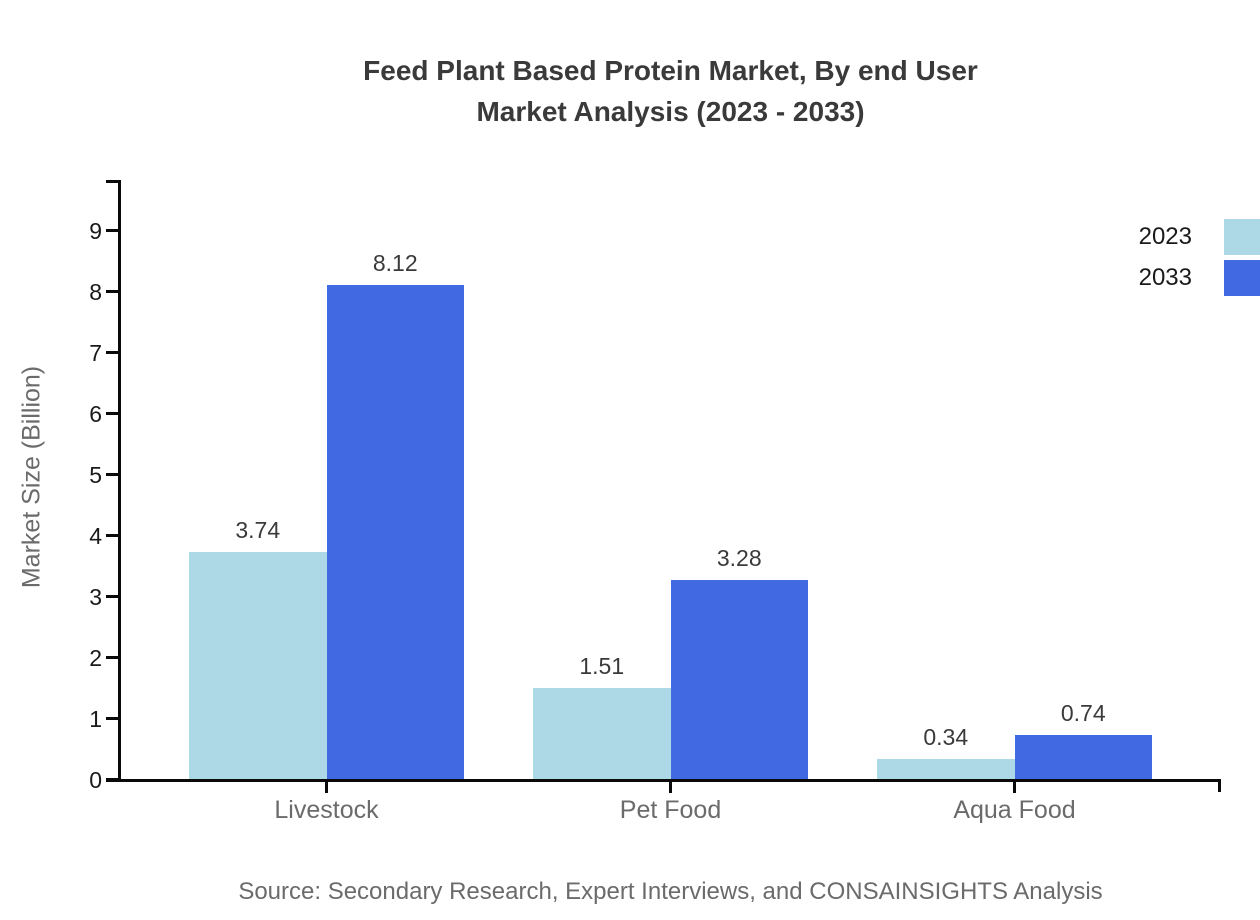  What do you see at coordinates (1219, 785) in the screenshot?
I see `x-axis-end-cap` at bounding box center [1219, 785].